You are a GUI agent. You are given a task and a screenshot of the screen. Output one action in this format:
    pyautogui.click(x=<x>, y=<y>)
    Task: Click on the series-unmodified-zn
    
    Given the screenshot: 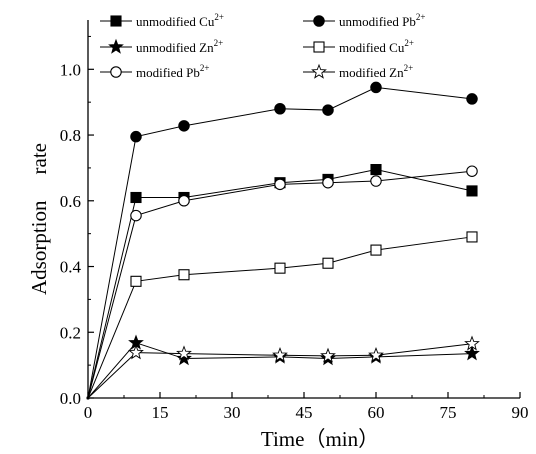 What is the action you would take?
    pyautogui.click(x=283, y=367)
    